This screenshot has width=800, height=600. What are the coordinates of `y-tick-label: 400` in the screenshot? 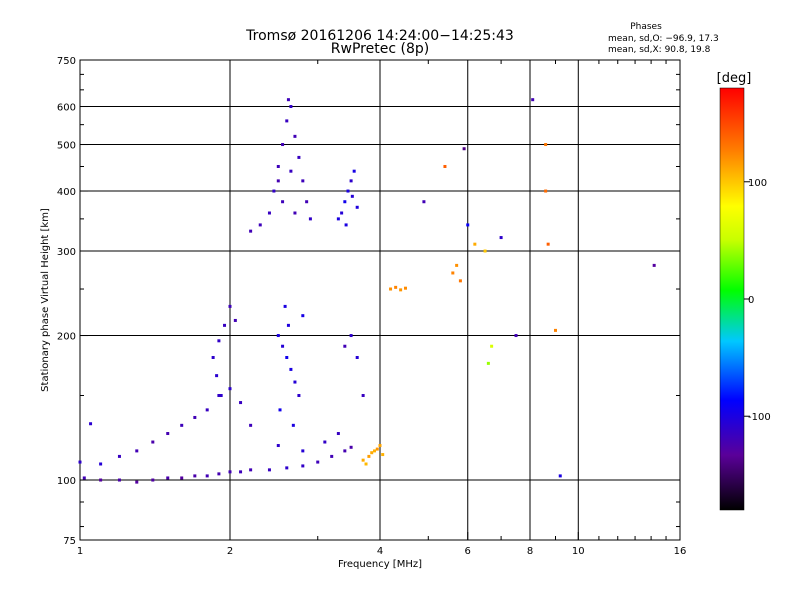 It's located at (66, 192).